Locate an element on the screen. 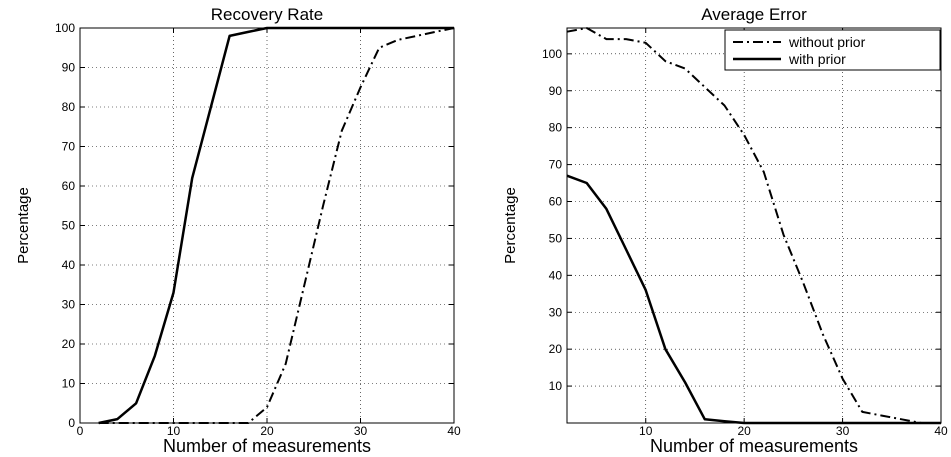 The height and width of the screenshot is (457, 951). legend-entry-with-prior: with prior is located at coordinates (817, 59).